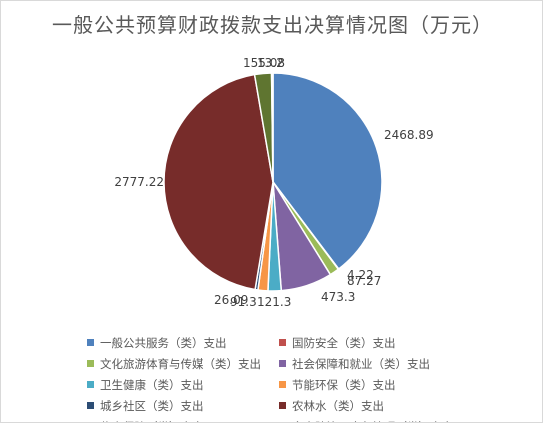 The image size is (543, 423). Describe the element at coordinates (270, 63) in the screenshot. I see `data-label-10: 13.2` at that location.